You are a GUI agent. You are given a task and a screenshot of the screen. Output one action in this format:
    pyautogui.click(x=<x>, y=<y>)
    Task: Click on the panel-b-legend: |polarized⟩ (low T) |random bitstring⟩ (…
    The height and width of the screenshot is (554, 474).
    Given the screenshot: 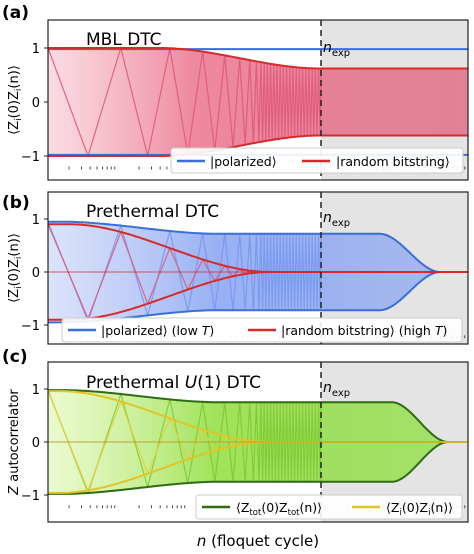 What is the action you would take?
    pyautogui.click(x=262, y=330)
    